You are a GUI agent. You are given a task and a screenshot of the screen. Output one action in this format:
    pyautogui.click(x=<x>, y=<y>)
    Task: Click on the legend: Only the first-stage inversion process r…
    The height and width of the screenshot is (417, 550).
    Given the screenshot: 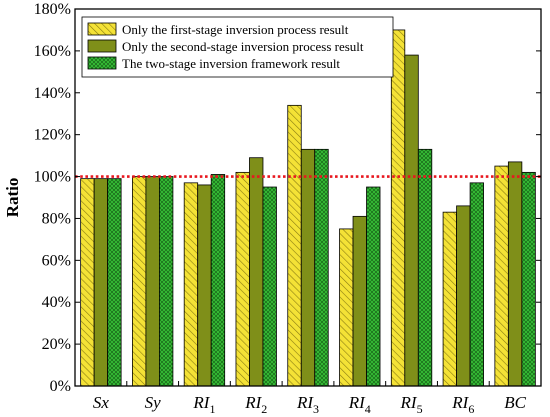 What is the action you would take?
    pyautogui.click(x=237, y=47)
    